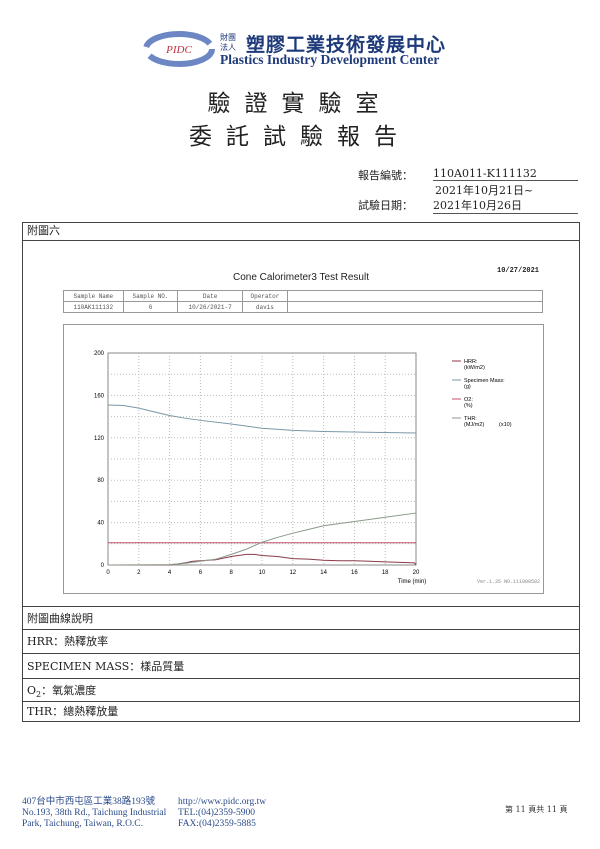 Image resolution: width=600 pixels, height=849 pixels. I want to click on legend-hrr: HRR：熱釋放率, so click(301, 641).